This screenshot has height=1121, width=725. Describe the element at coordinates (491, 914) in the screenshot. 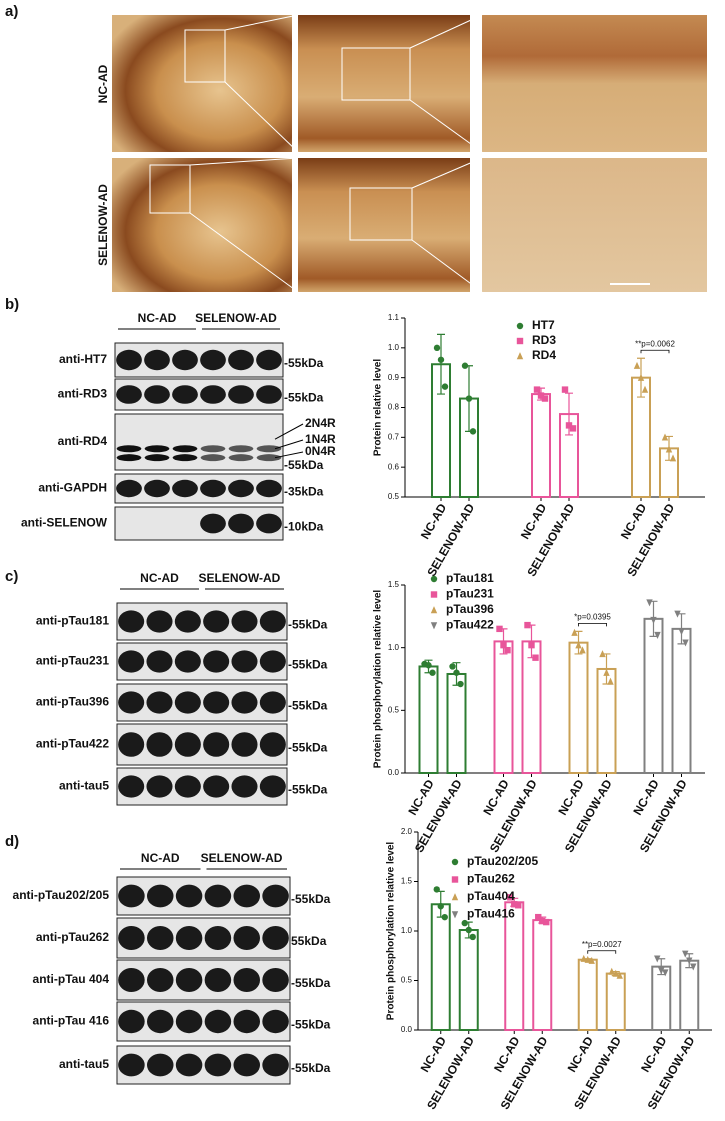

I see `legend-label: pTau416` at that location.